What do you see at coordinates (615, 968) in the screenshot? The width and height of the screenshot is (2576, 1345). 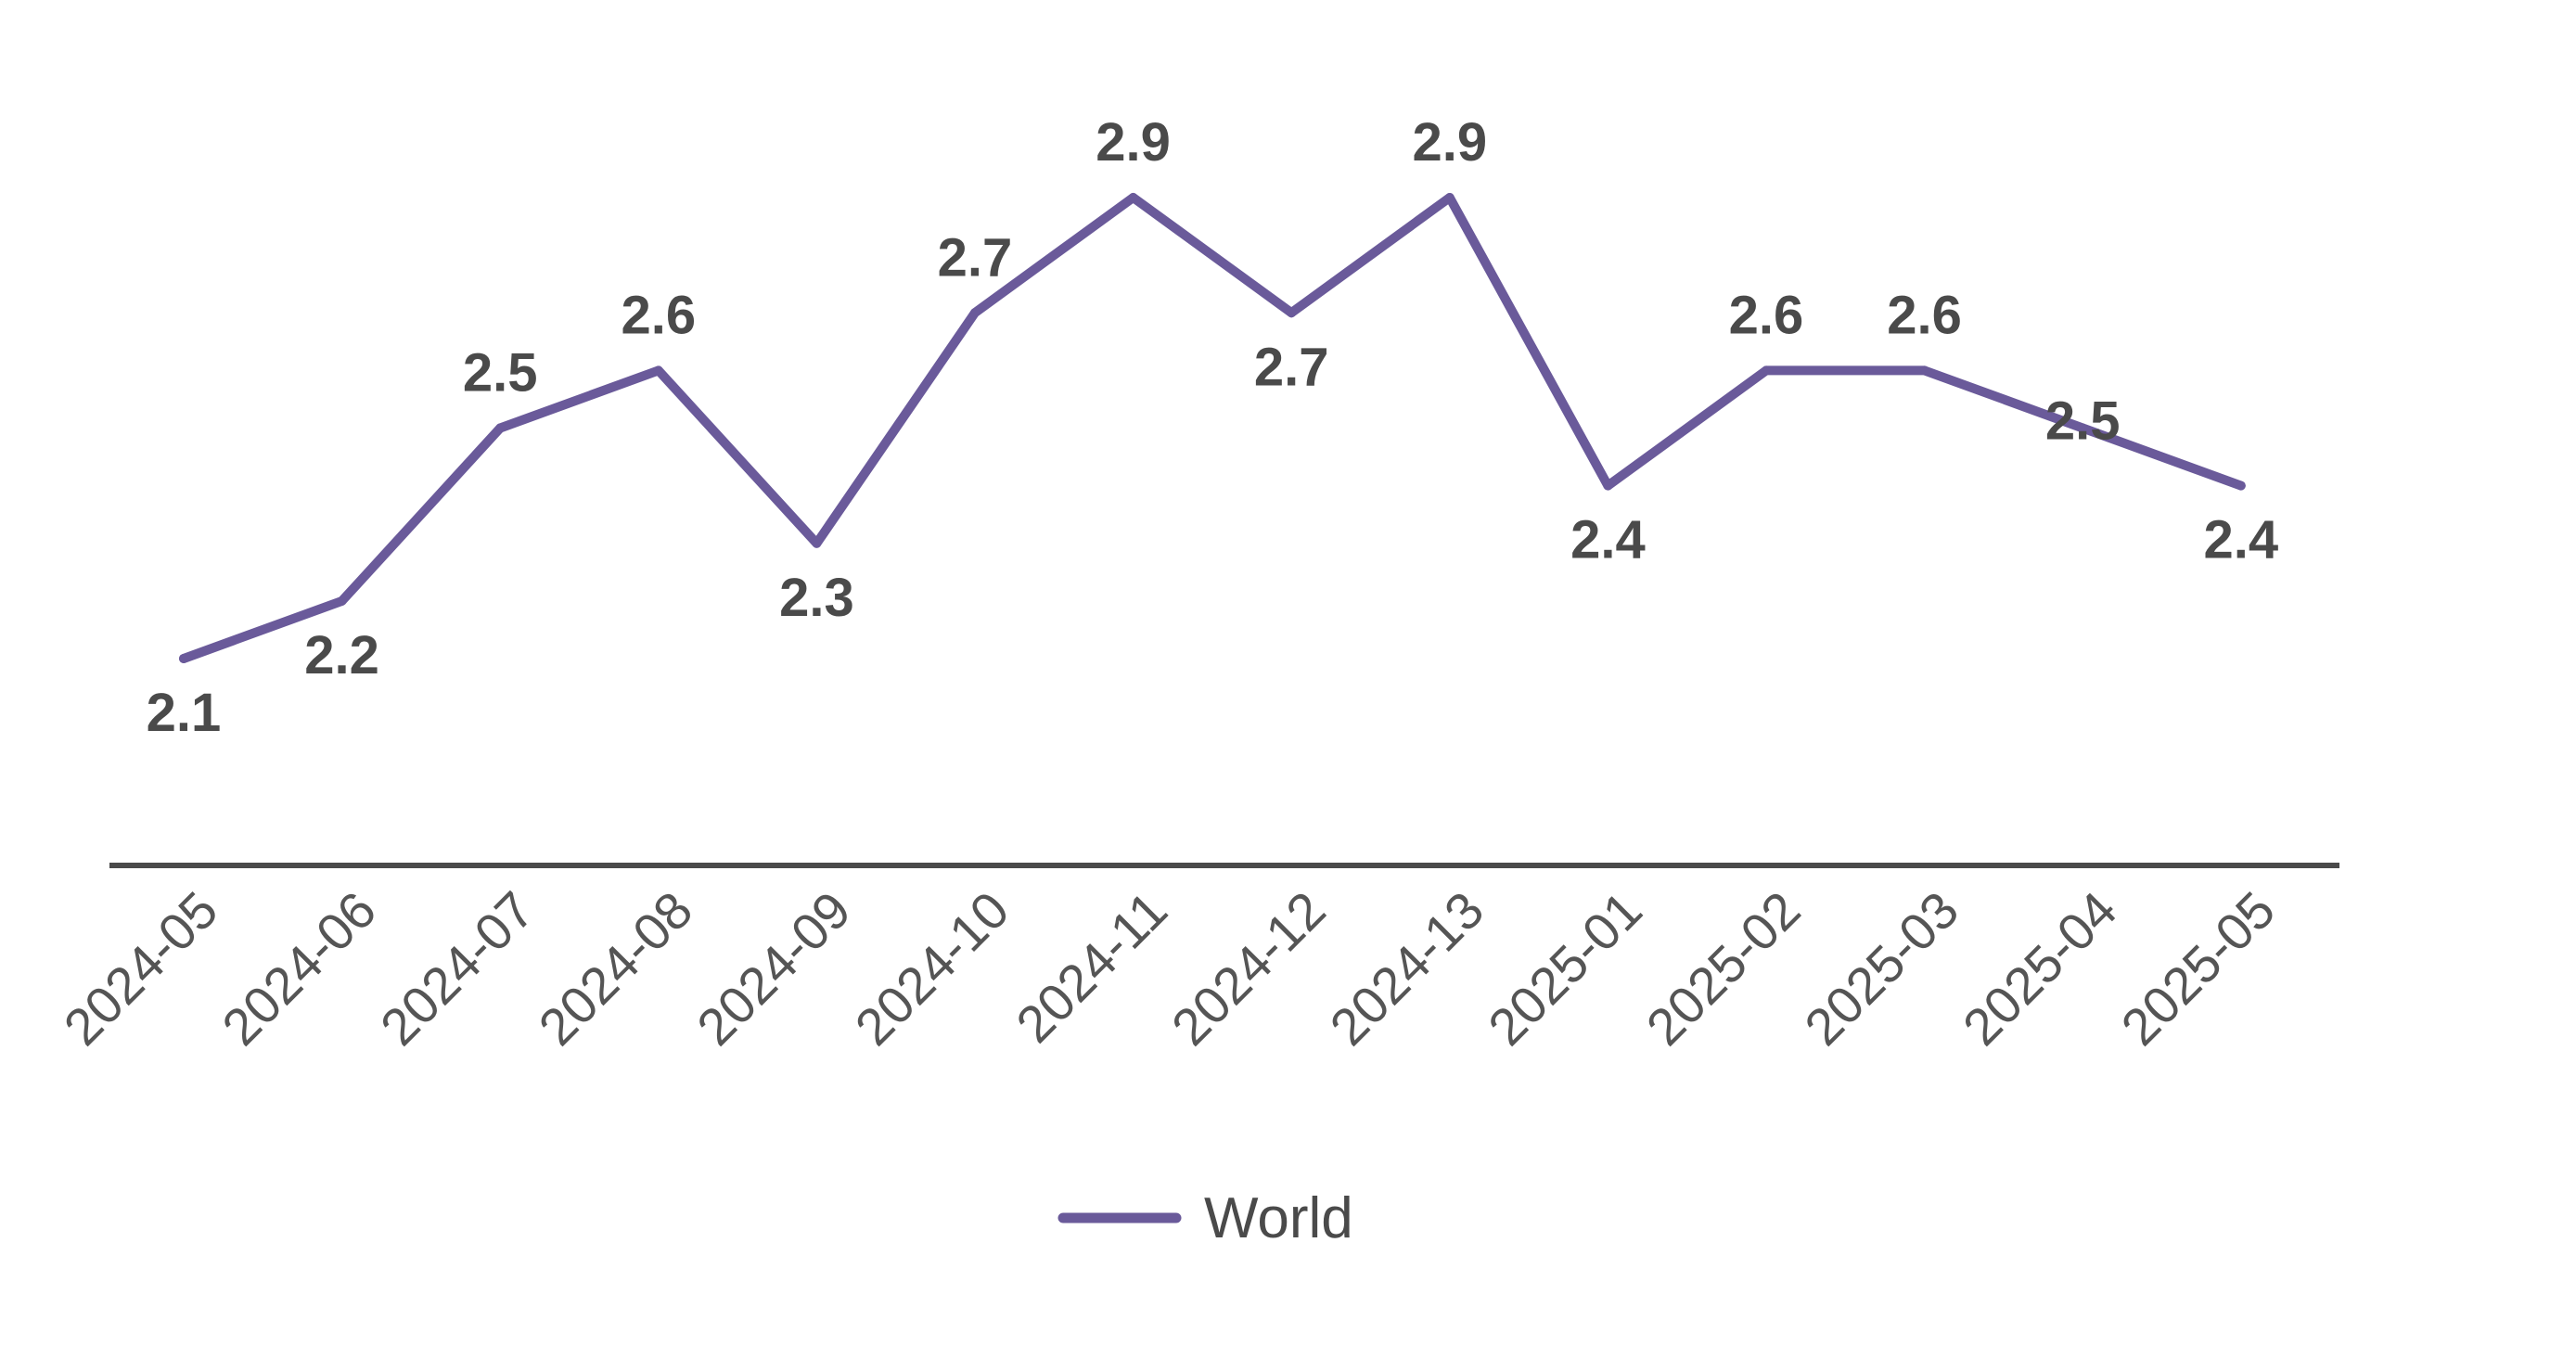 I see `x-tick-label: 2024-08` at bounding box center [615, 968].